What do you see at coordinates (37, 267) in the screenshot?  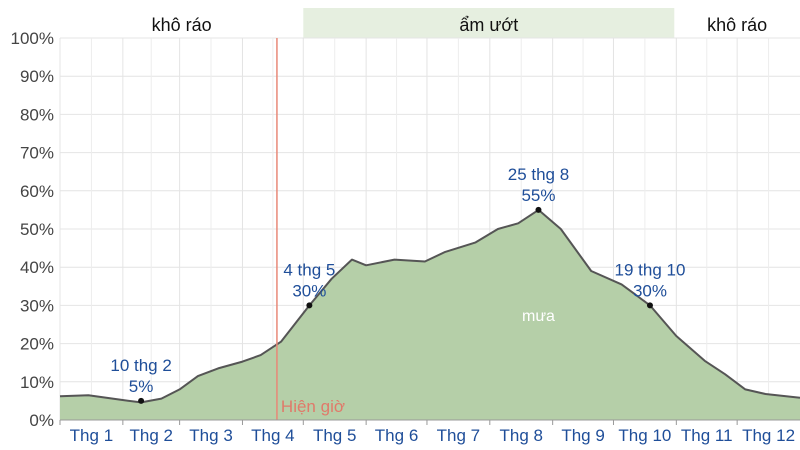 I see `y-tick-label: 40%` at bounding box center [37, 267].